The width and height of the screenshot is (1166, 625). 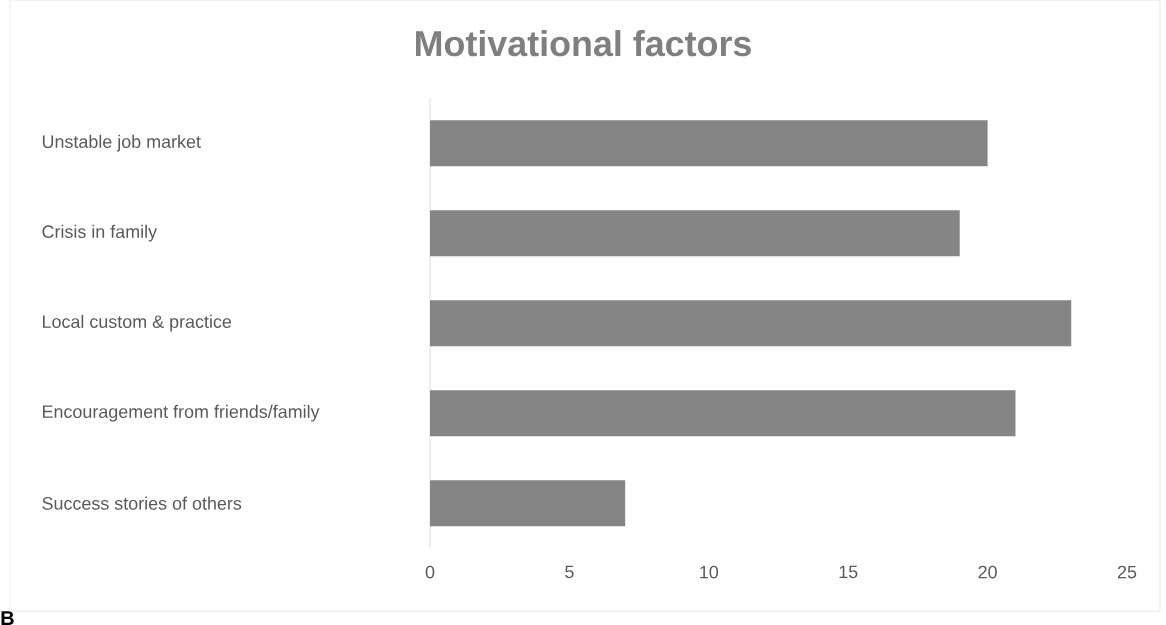 I want to click on x-tick-label: 0, so click(x=430, y=572).